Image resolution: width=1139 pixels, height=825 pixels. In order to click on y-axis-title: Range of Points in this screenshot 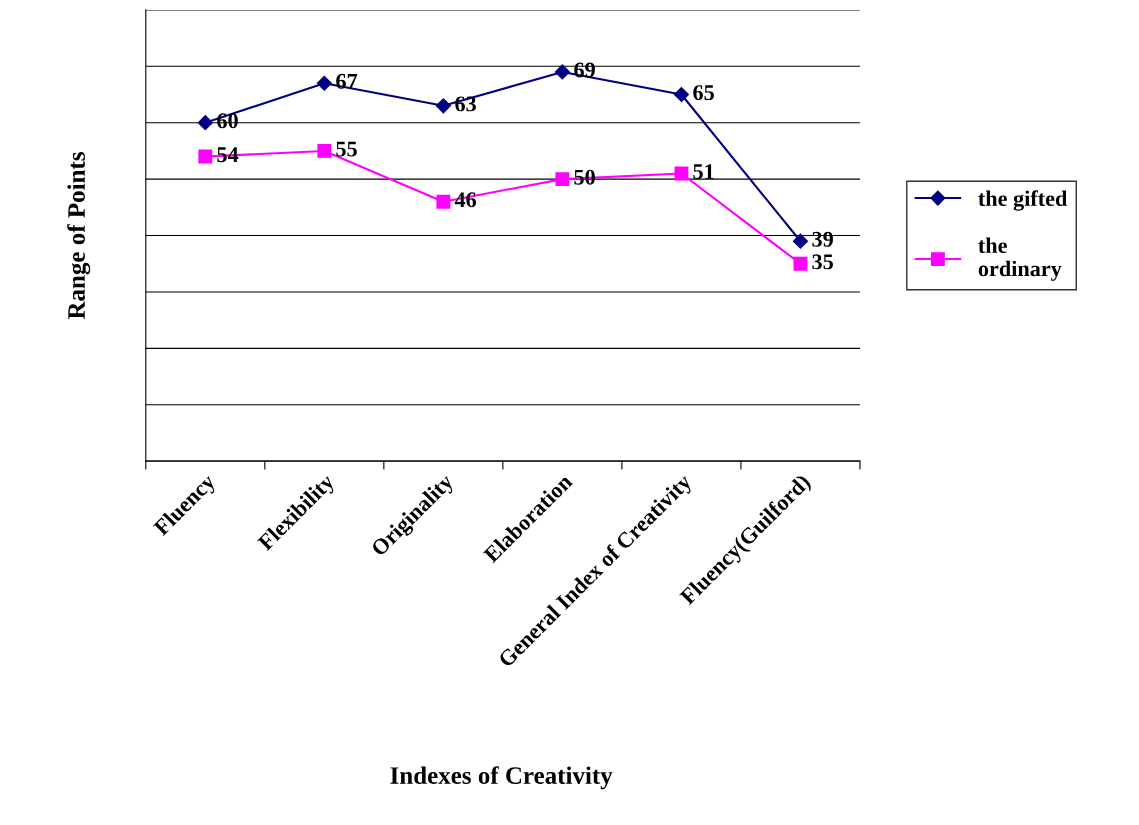, I will do `click(79, 236)`.